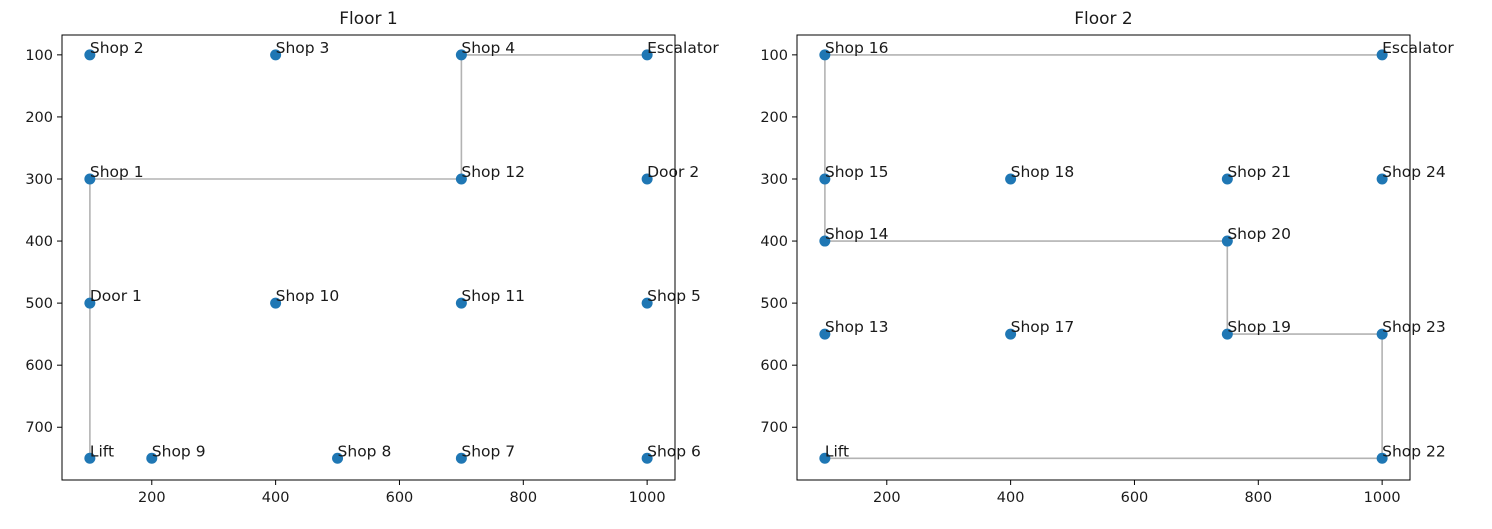  Describe the element at coordinates (1414, 172) in the screenshot. I see `point-label: Shop 24` at that location.